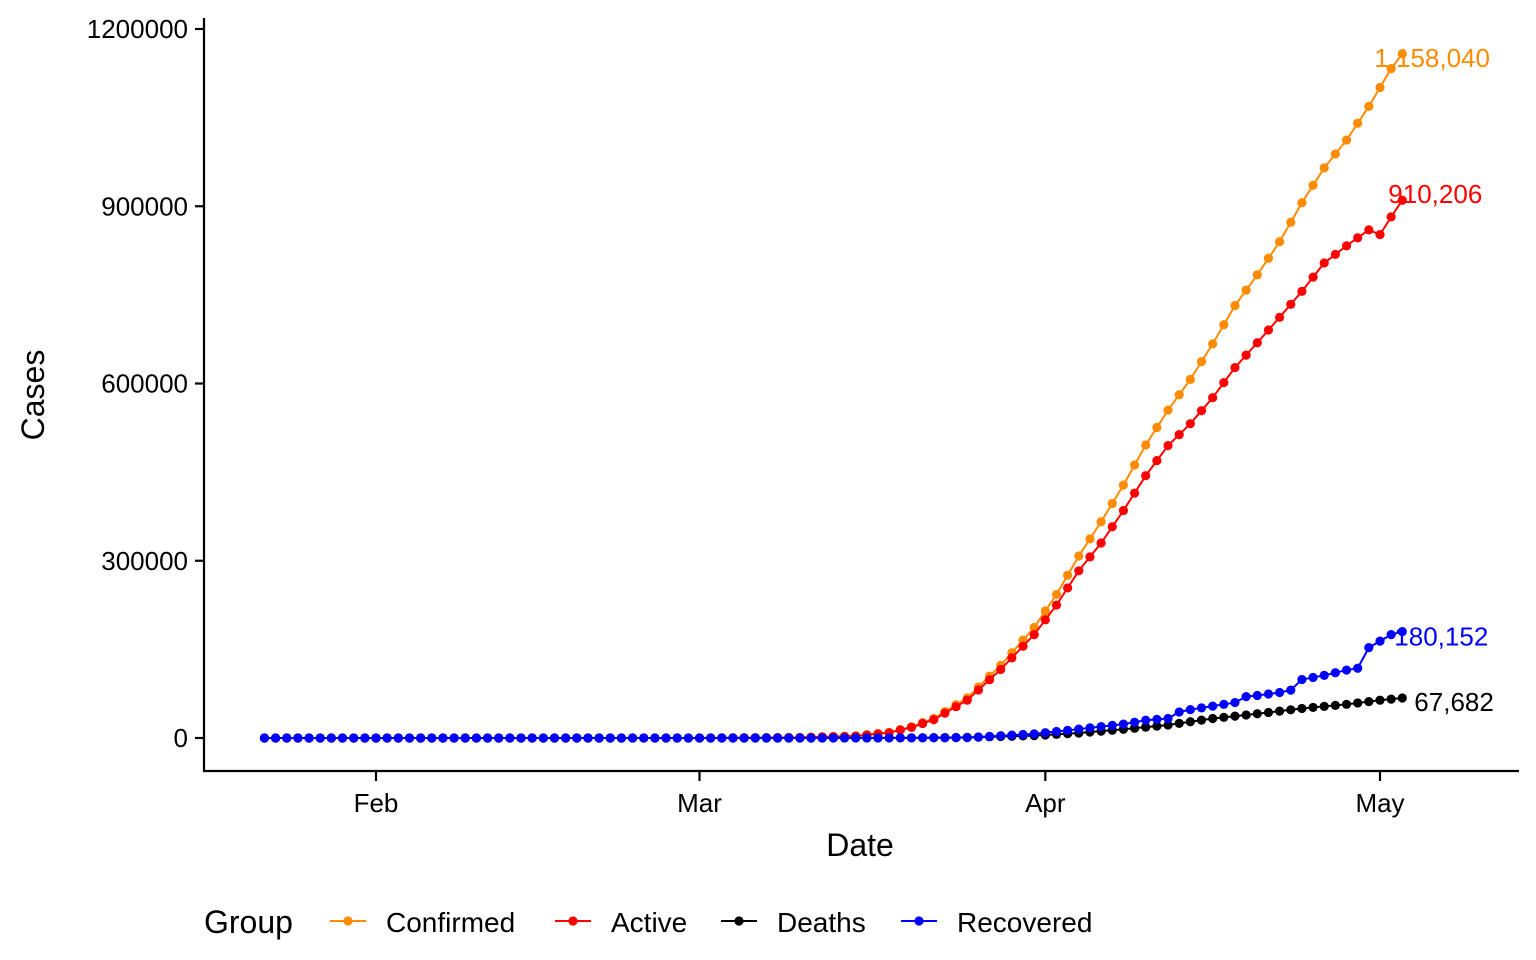 This screenshot has height=960, width=1536. Describe the element at coordinates (833, 684) in the screenshot. I see `series-recovered` at that location.